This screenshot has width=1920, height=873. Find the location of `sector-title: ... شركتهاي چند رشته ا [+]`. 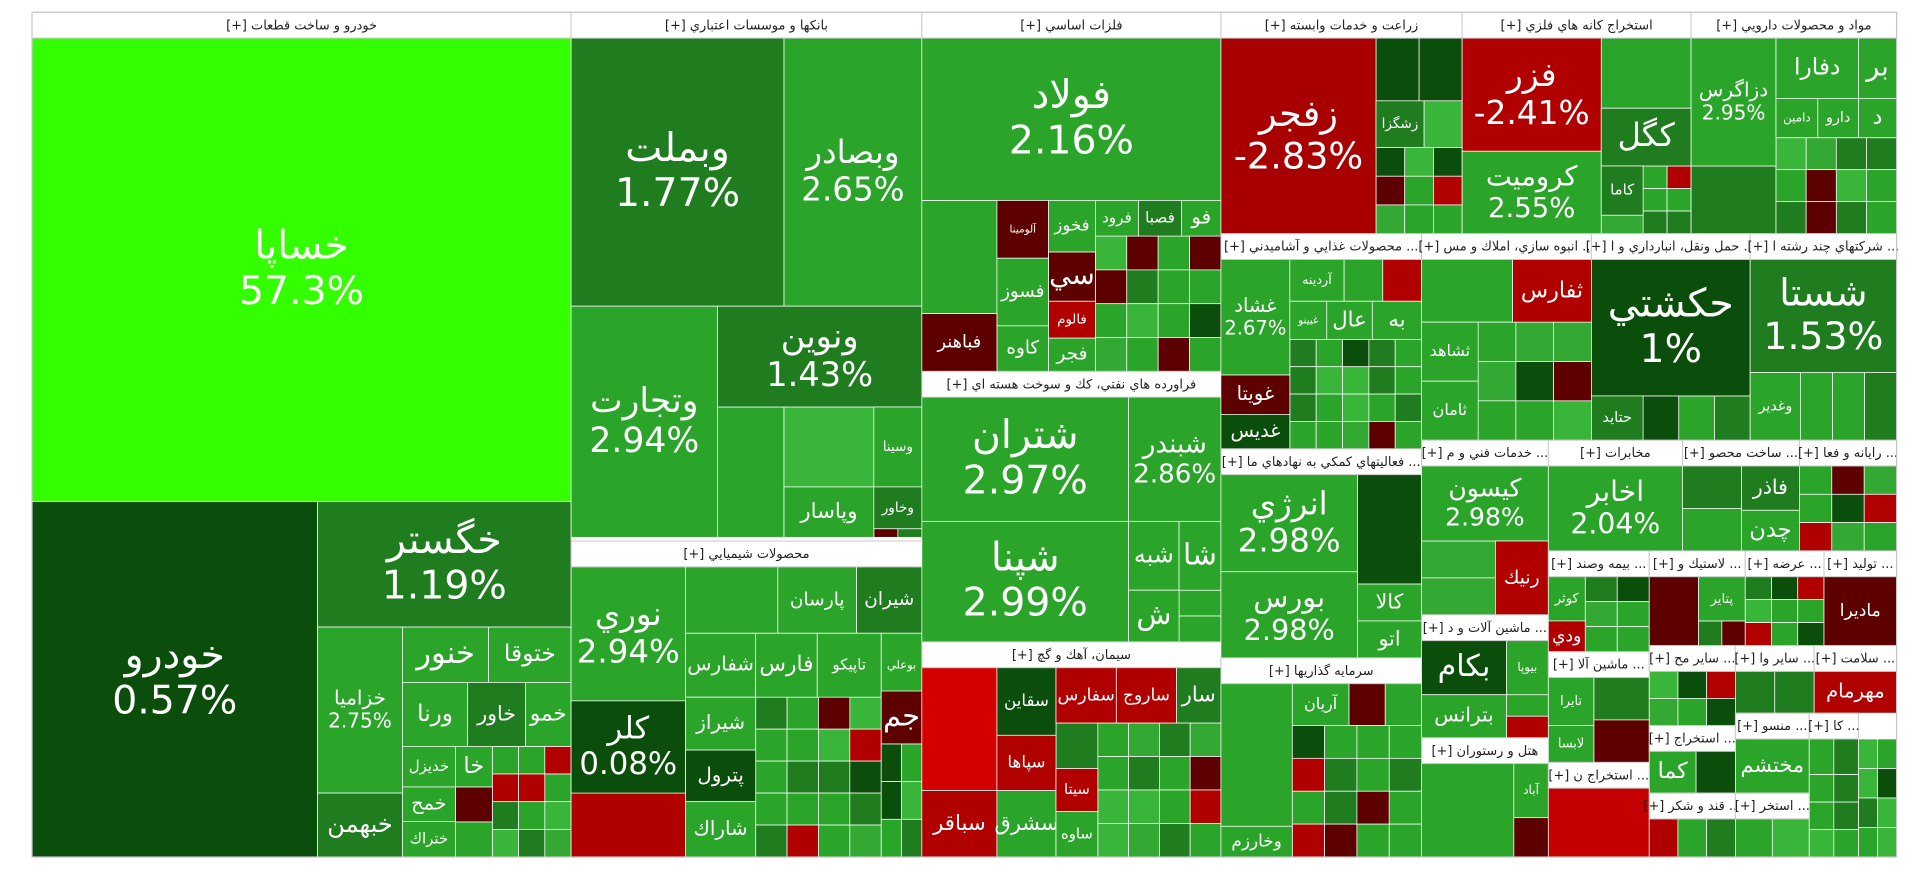

sector-title: ... شركتهاي چند رشته ا [+] is located at coordinates (1823, 247).